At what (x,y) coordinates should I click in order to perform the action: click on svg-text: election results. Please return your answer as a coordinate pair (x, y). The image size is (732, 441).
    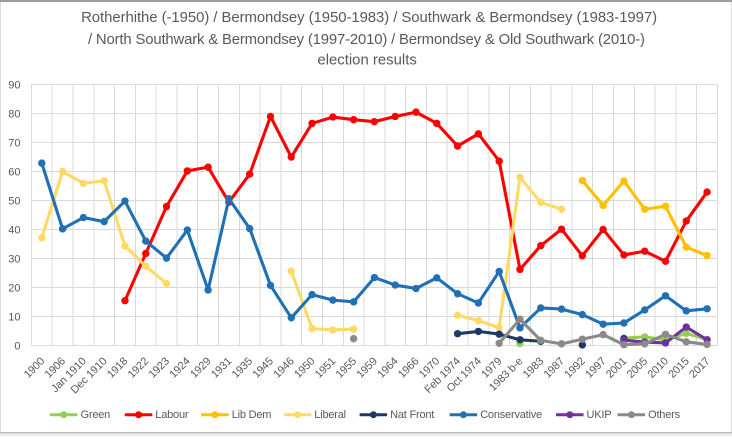
    Looking at the image, I should click on (366, 61).